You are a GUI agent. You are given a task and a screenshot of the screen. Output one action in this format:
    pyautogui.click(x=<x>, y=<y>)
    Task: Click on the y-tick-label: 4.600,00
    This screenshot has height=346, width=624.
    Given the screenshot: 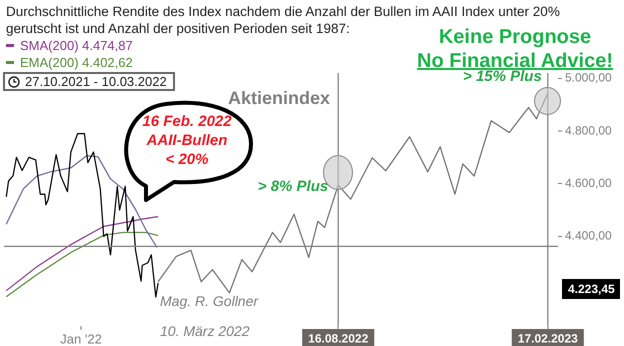 What is the action you would take?
    pyautogui.click(x=588, y=183)
    